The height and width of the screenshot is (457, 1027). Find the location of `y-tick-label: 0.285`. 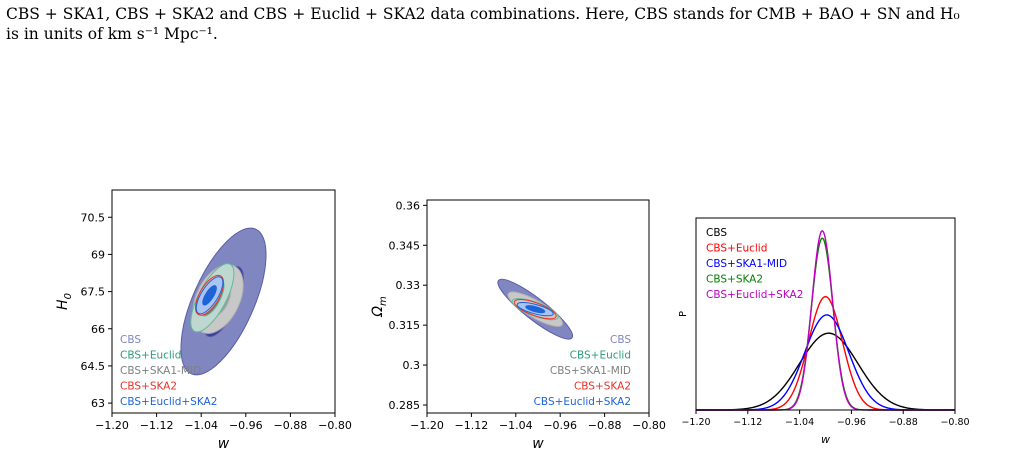

y-tick-label: 0.285 is located at coordinates (405, 405).